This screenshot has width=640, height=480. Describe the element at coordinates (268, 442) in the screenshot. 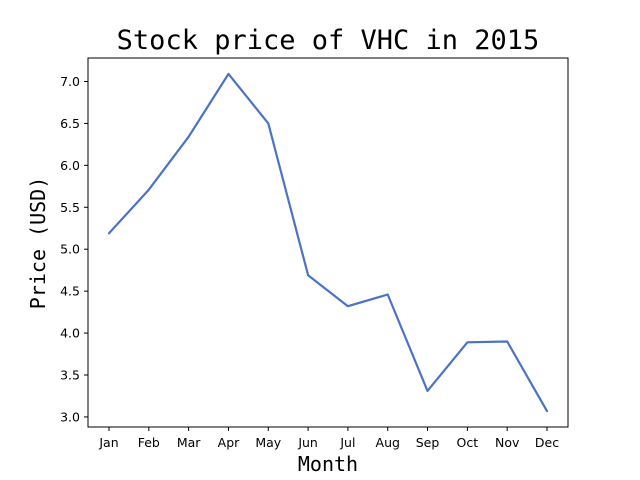

I see `x-tick-label: May` at that location.